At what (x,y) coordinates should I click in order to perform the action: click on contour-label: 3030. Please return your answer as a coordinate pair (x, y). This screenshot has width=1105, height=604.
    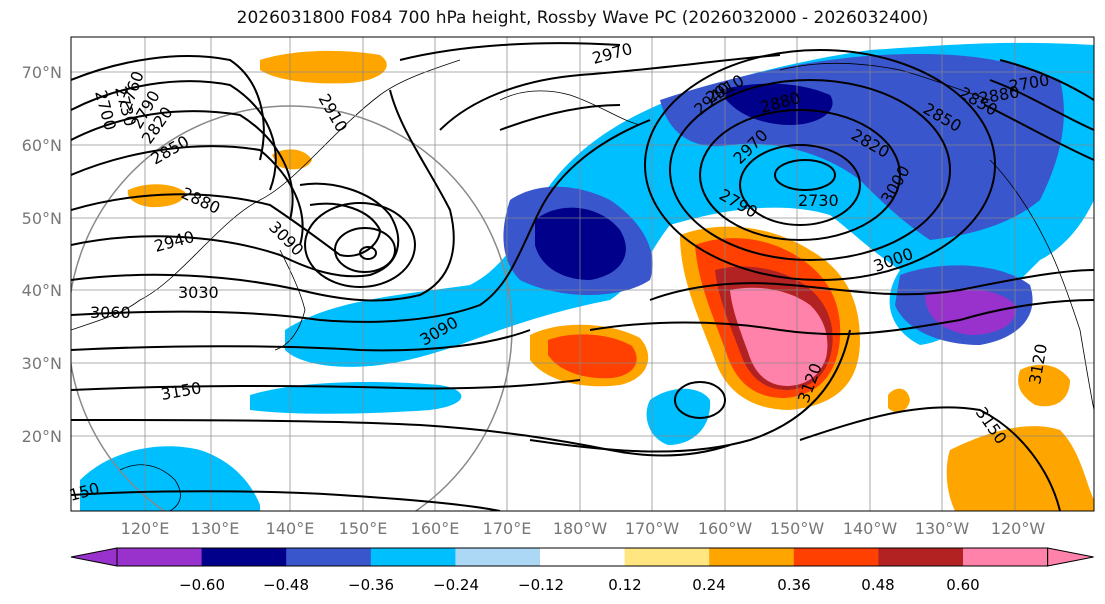
    Looking at the image, I should click on (198, 292).